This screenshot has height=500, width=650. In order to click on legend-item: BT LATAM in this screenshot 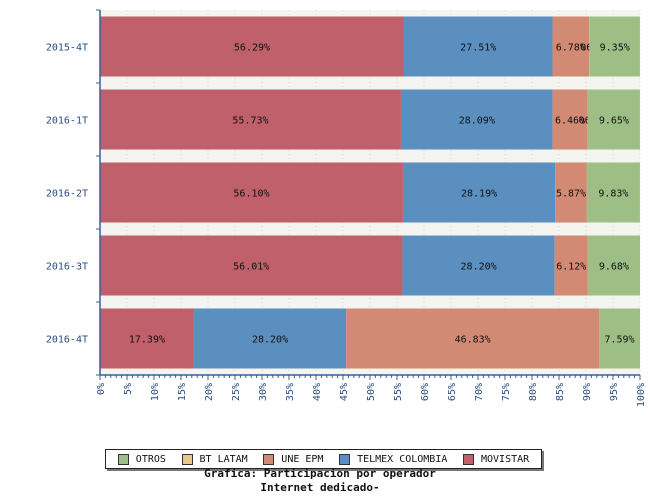, I will do `click(214, 459)`.